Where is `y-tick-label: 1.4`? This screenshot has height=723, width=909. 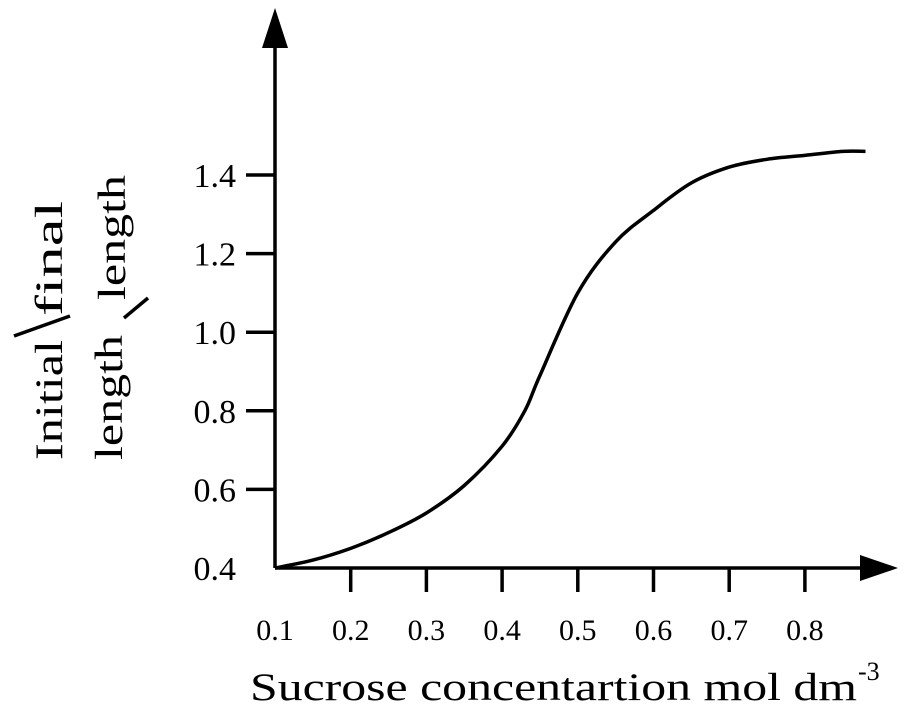 y-tick-label: 1.4 is located at coordinates (215, 176).